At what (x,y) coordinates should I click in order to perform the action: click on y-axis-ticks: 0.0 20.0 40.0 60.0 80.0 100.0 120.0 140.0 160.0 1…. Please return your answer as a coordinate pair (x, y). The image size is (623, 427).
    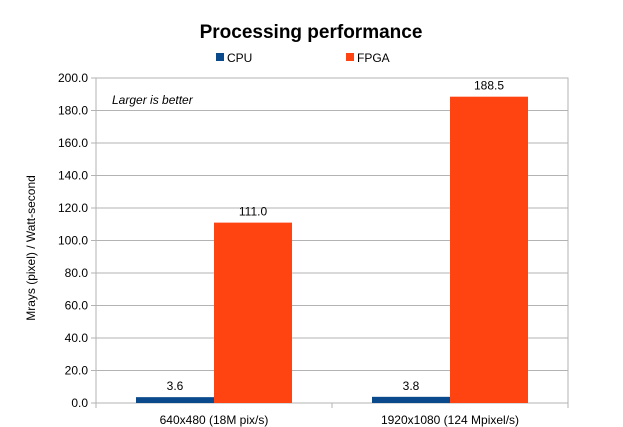
    Looking at the image, I should click on (73, 240).